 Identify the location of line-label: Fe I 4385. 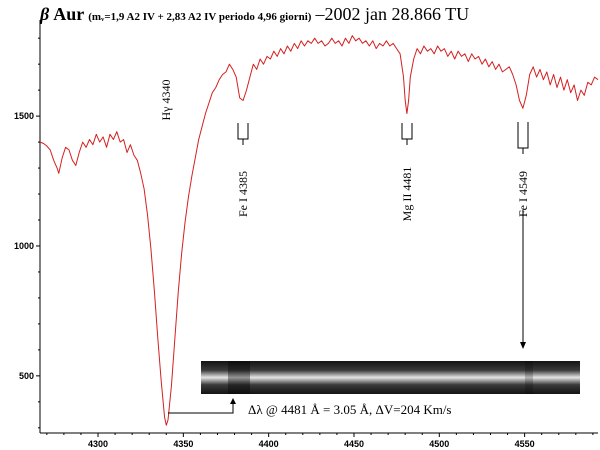
(243, 194).